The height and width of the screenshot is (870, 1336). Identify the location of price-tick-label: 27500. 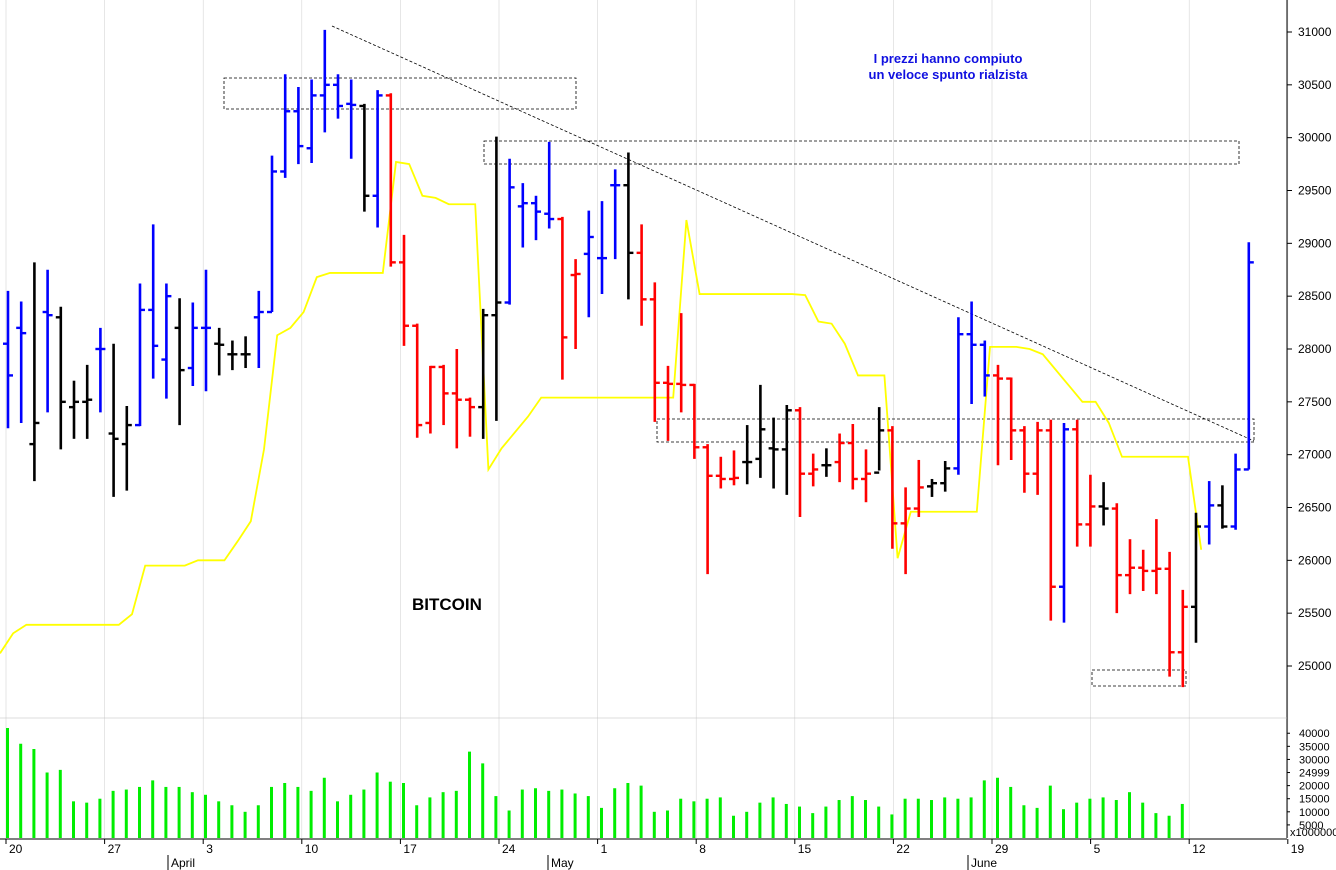
(1315, 402).